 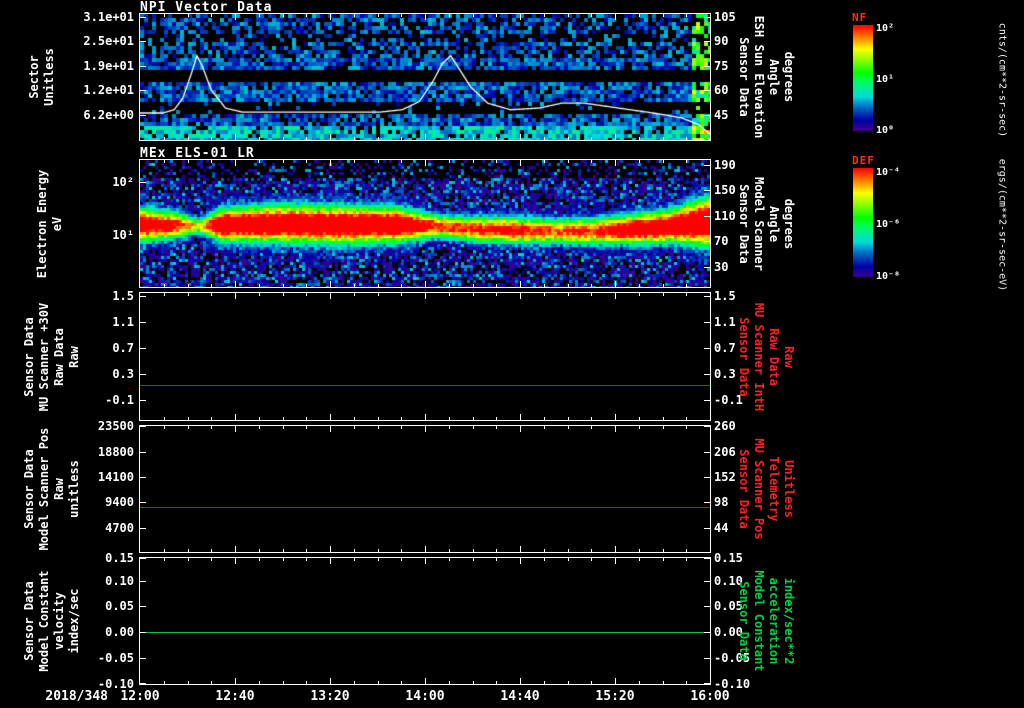 I want to click on colorbar-name-def: DEF, so click(x=863, y=160).